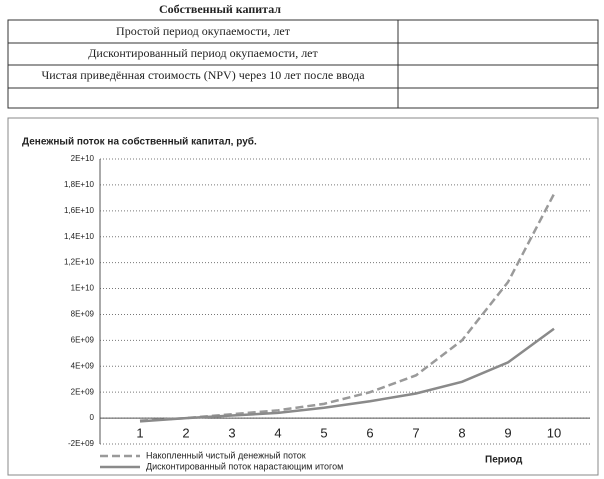 The image size is (604, 479). I want to click on x-tick-label: 3, so click(231, 433).